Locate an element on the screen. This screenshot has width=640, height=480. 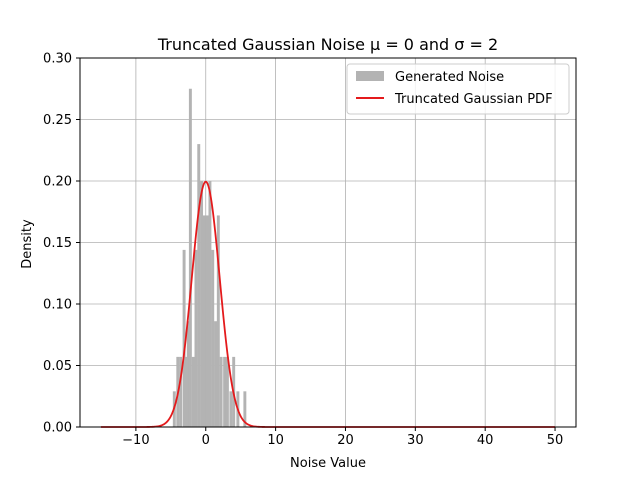
x-tick-label: 20 is located at coordinates (345, 440).